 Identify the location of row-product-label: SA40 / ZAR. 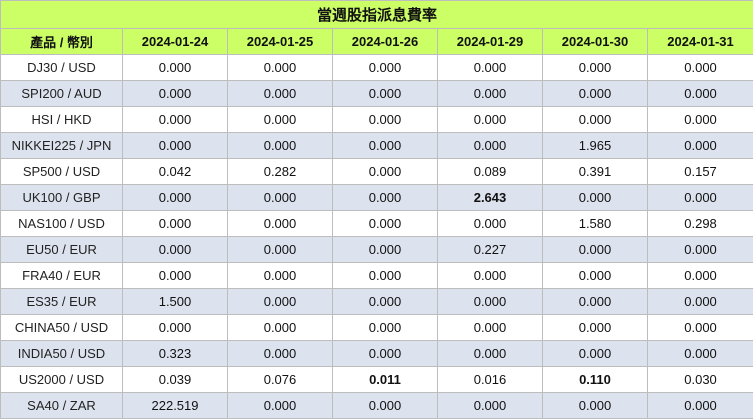
(62, 406).